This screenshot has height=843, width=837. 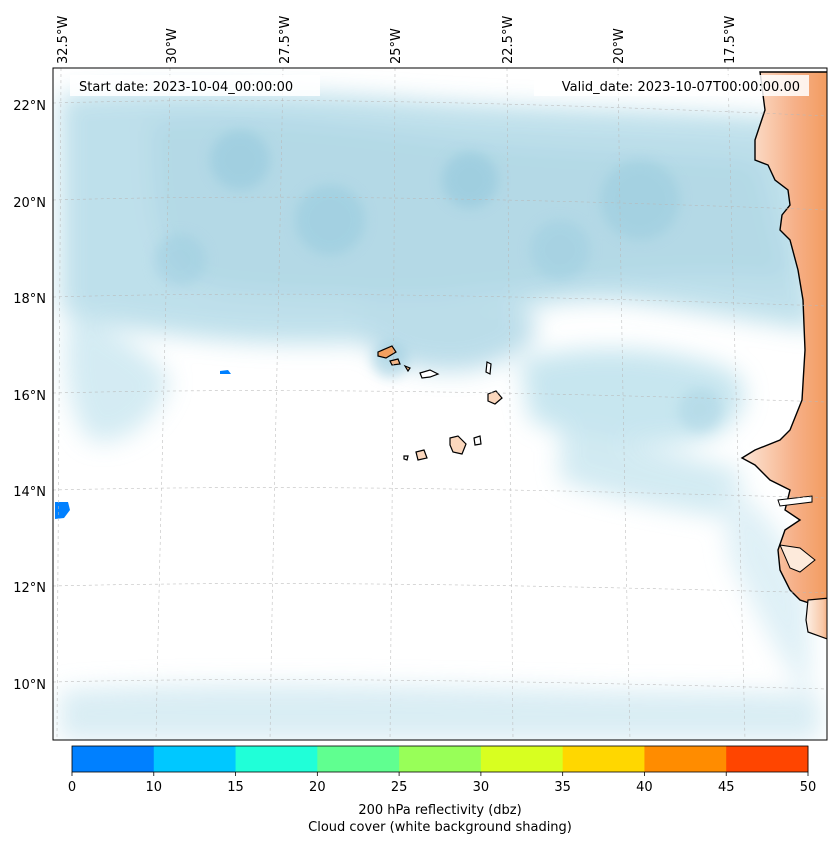 What do you see at coordinates (63, 40) in the screenshot?
I see `lon-label: 32.5°W` at bounding box center [63, 40].